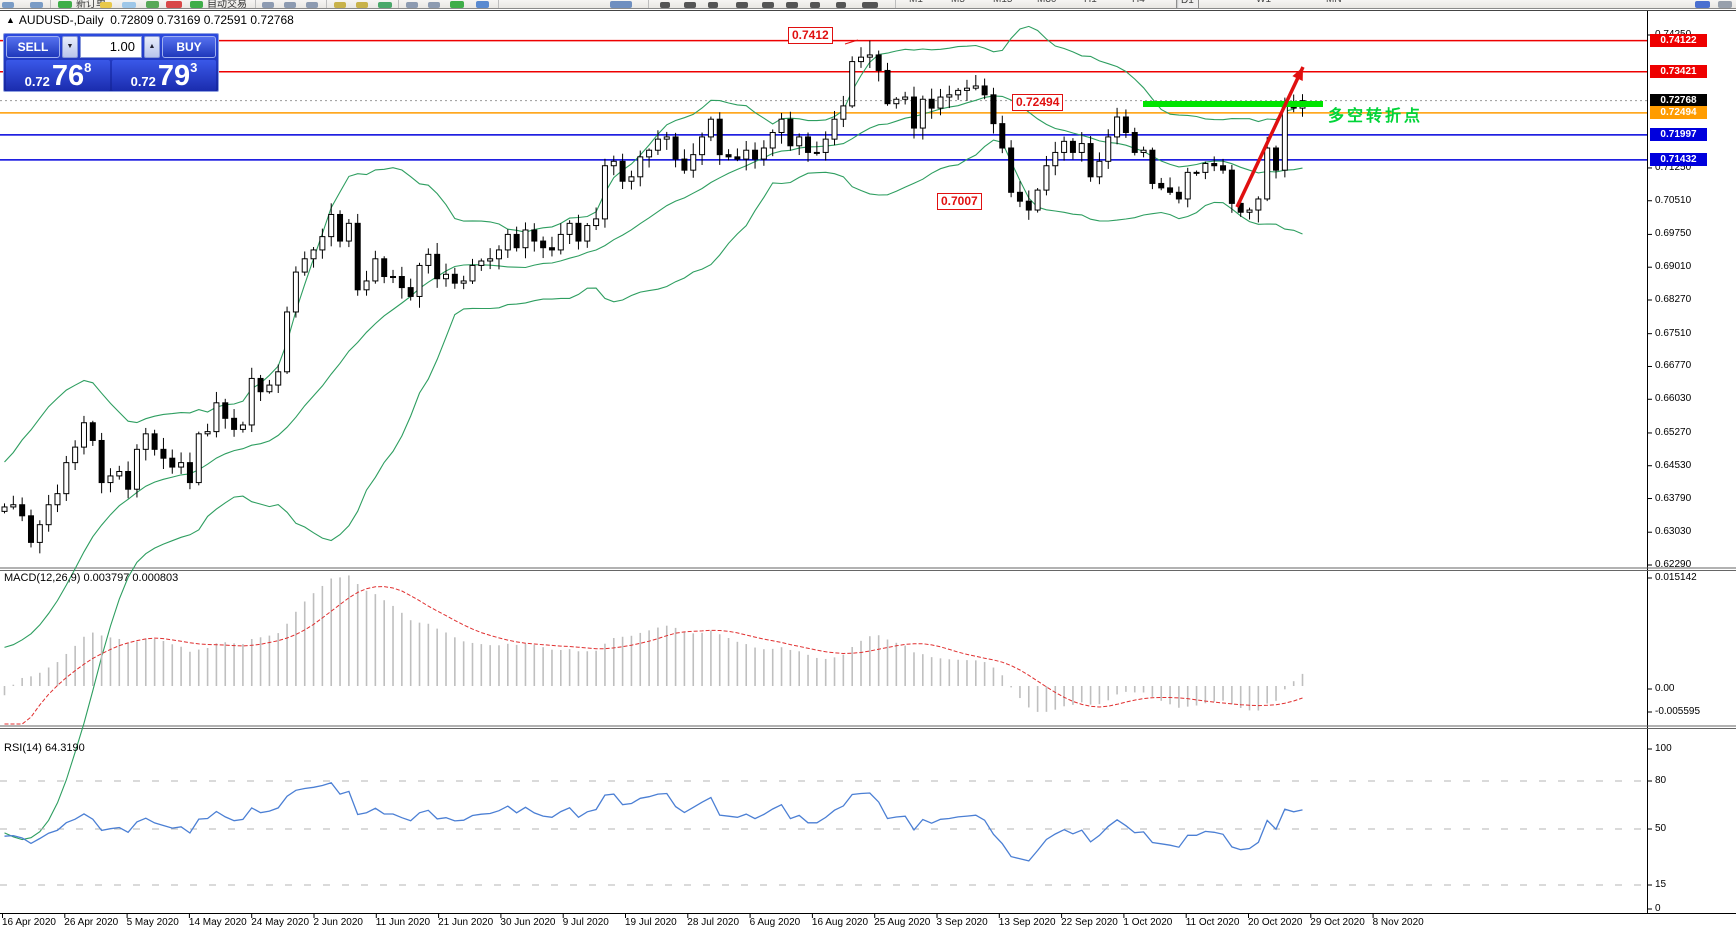 The width and height of the screenshot is (1736, 934). What do you see at coordinates (174, 4) in the screenshot?
I see `market-watch-icon` at bounding box center [174, 4].